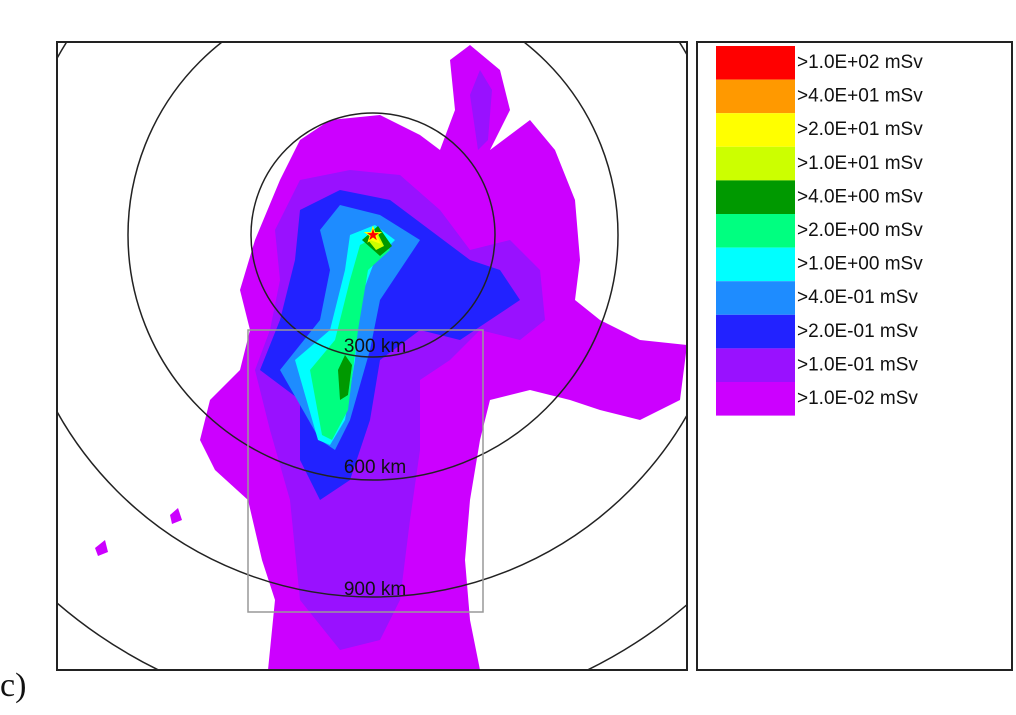  I want to click on legend-label: >4.0E+01 mSv, so click(860, 96).